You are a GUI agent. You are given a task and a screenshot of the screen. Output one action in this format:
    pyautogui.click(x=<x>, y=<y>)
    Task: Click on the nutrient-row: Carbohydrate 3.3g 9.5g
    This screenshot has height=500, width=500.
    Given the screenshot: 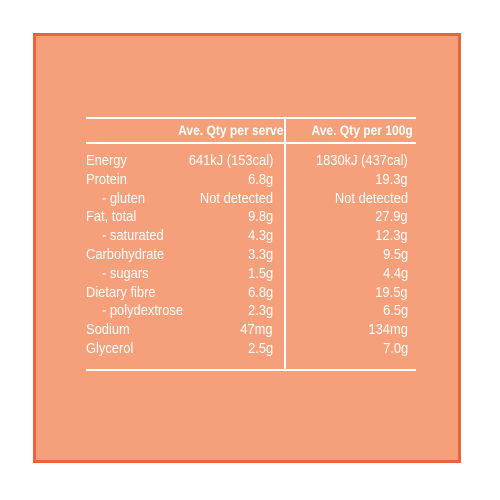 What is the action you would take?
    pyautogui.click(x=251, y=255)
    